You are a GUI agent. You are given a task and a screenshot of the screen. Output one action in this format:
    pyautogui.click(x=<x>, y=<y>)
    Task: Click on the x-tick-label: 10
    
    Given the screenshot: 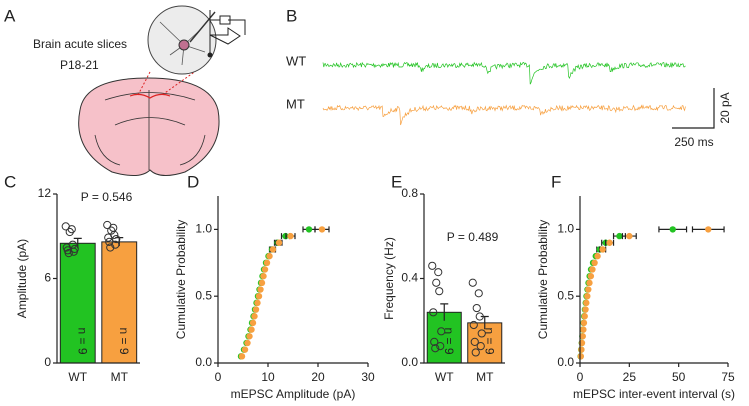 What is the action you would take?
    pyautogui.click(x=268, y=377)
    